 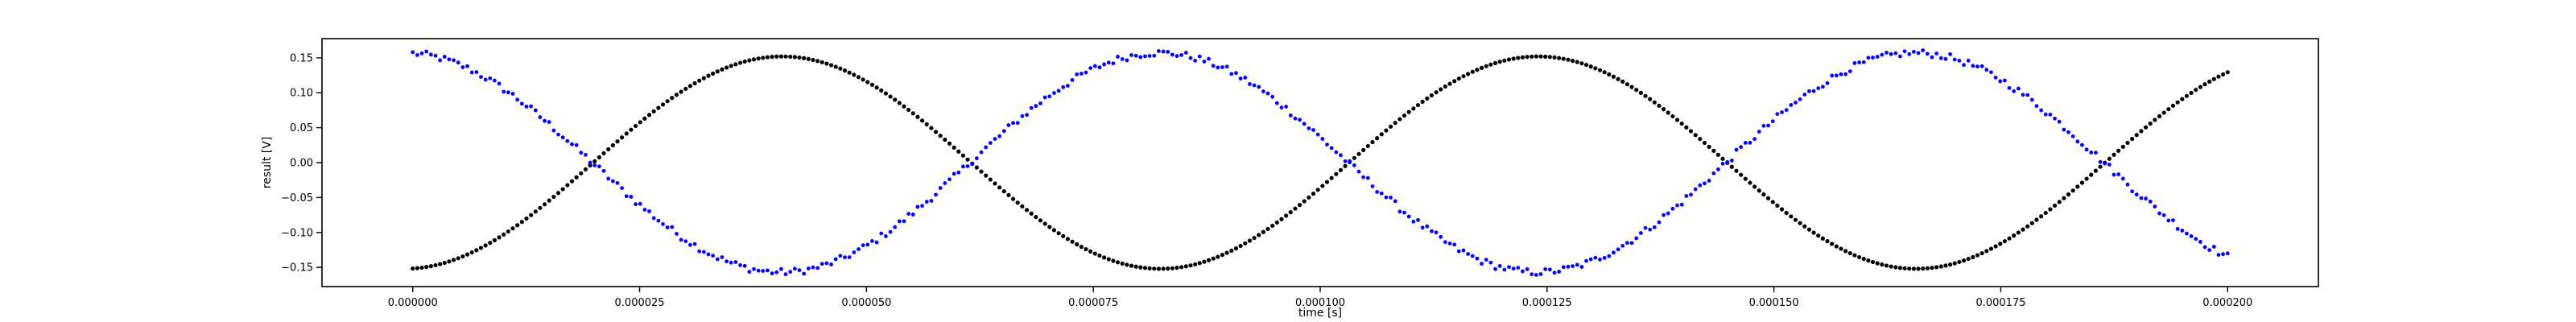 What do you see at coordinates (297, 198) in the screenshot?
I see `y-tick-label: −0.05` at bounding box center [297, 198].